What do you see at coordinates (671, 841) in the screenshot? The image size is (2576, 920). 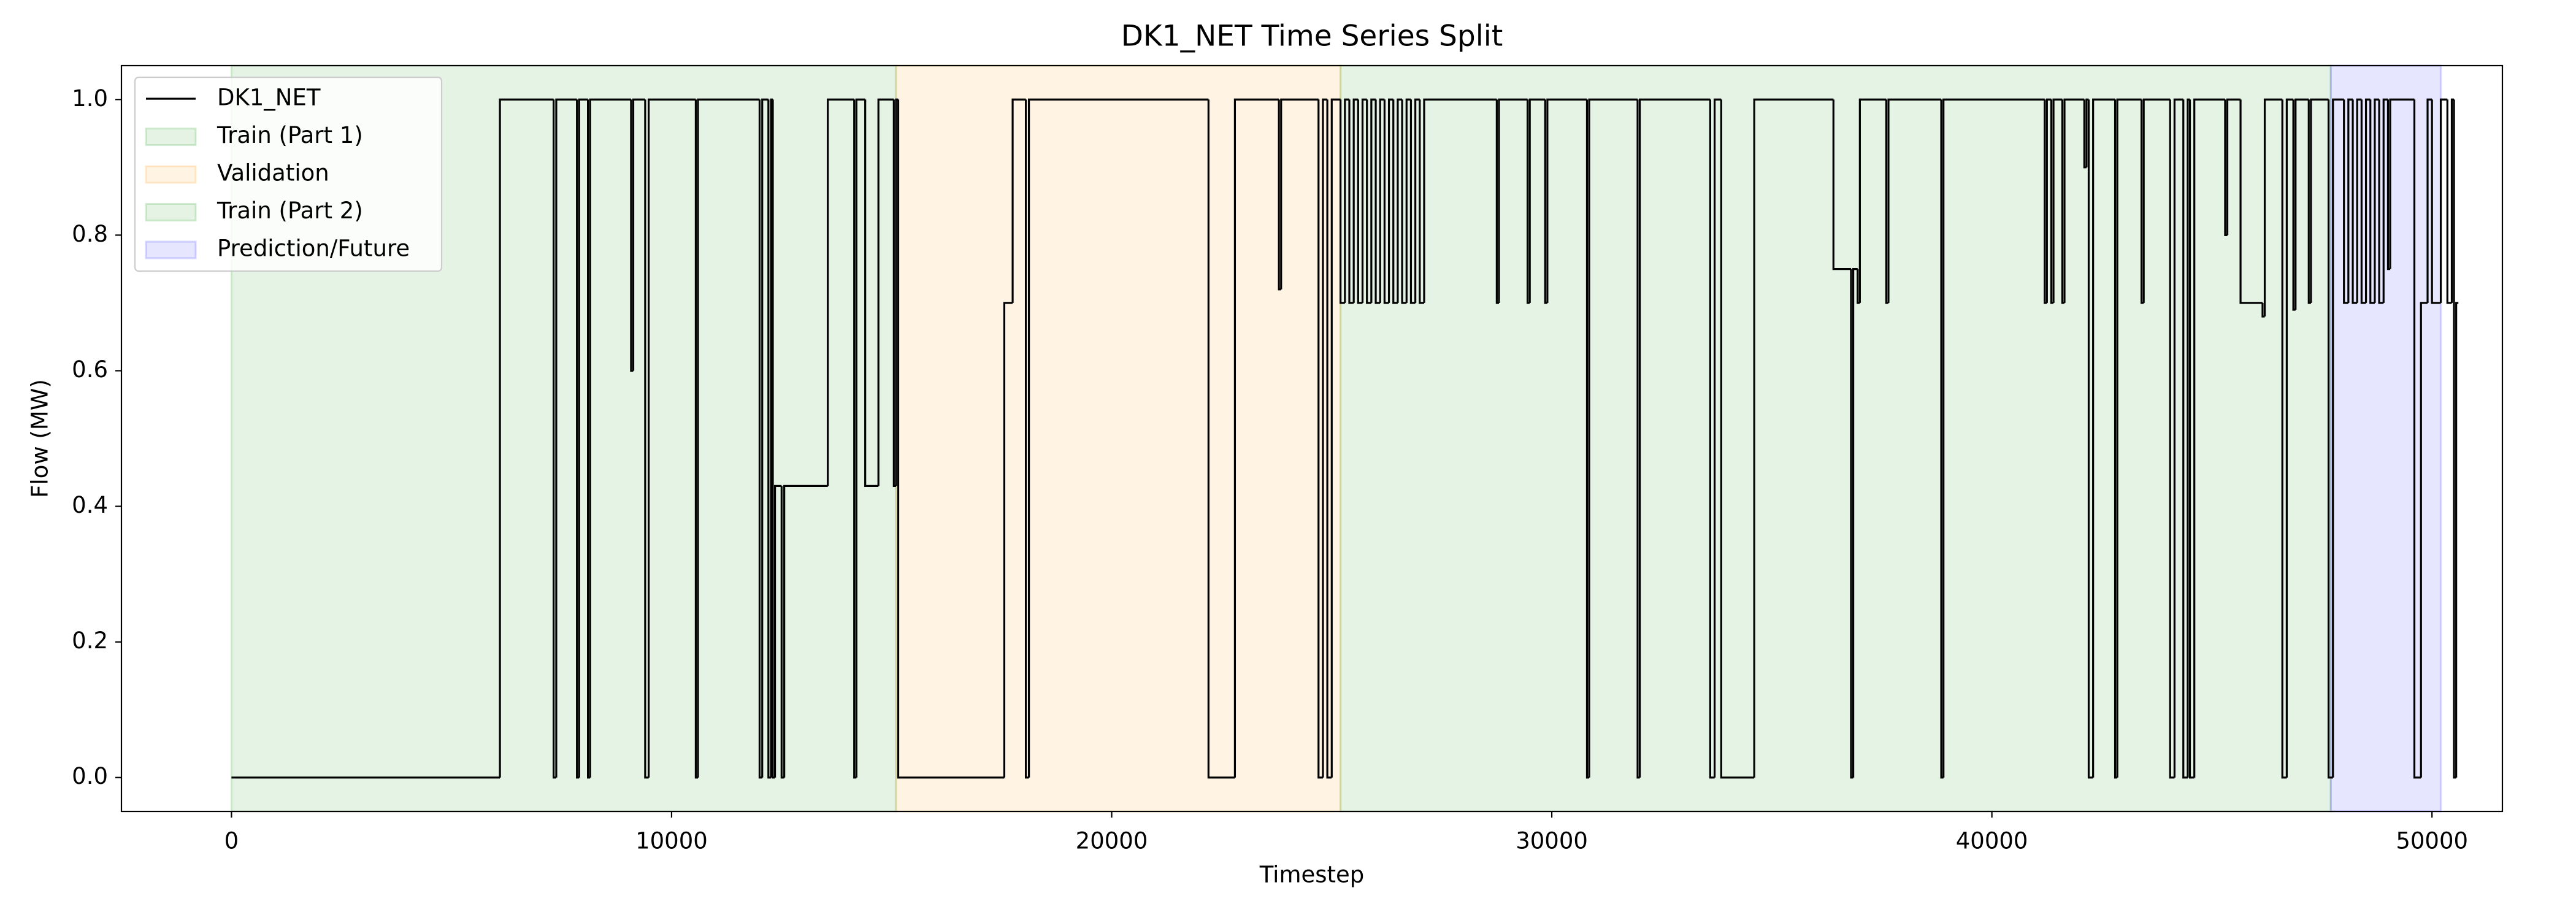 I see `x-tick-label: 10000` at bounding box center [671, 841].